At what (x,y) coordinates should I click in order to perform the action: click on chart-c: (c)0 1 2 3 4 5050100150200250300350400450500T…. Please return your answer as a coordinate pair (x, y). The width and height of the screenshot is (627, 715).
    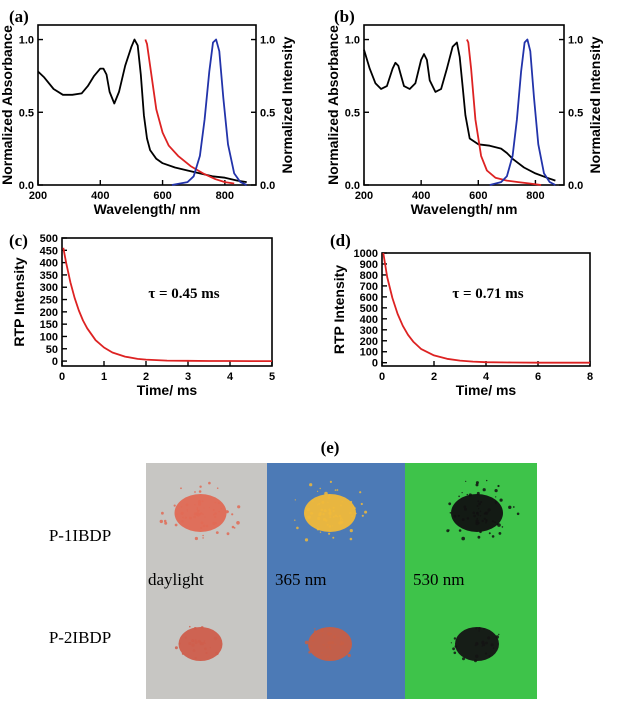
    Looking at the image, I should click on (142, 314).